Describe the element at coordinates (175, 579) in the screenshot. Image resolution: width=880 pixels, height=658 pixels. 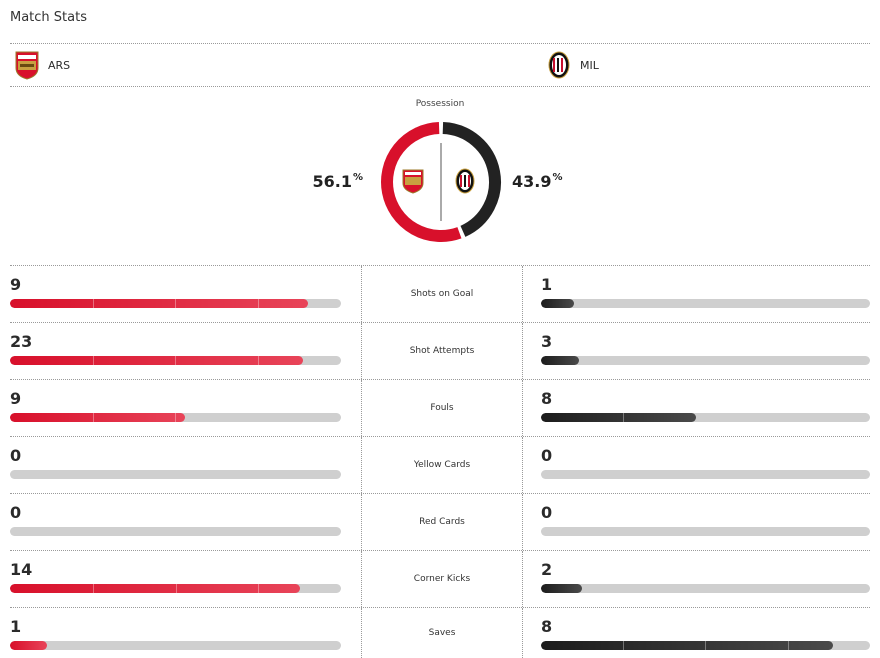
I see `home-stat: 14` at that location.